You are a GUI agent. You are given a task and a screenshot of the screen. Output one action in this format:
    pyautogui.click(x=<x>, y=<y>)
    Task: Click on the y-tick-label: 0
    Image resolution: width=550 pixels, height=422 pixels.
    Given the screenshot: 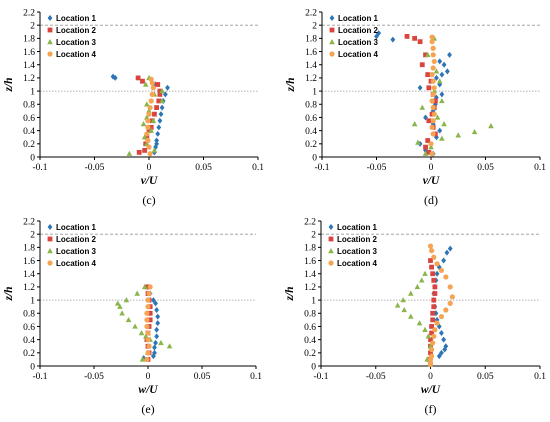 What is the action you would take?
    pyautogui.click(x=32, y=367)
    